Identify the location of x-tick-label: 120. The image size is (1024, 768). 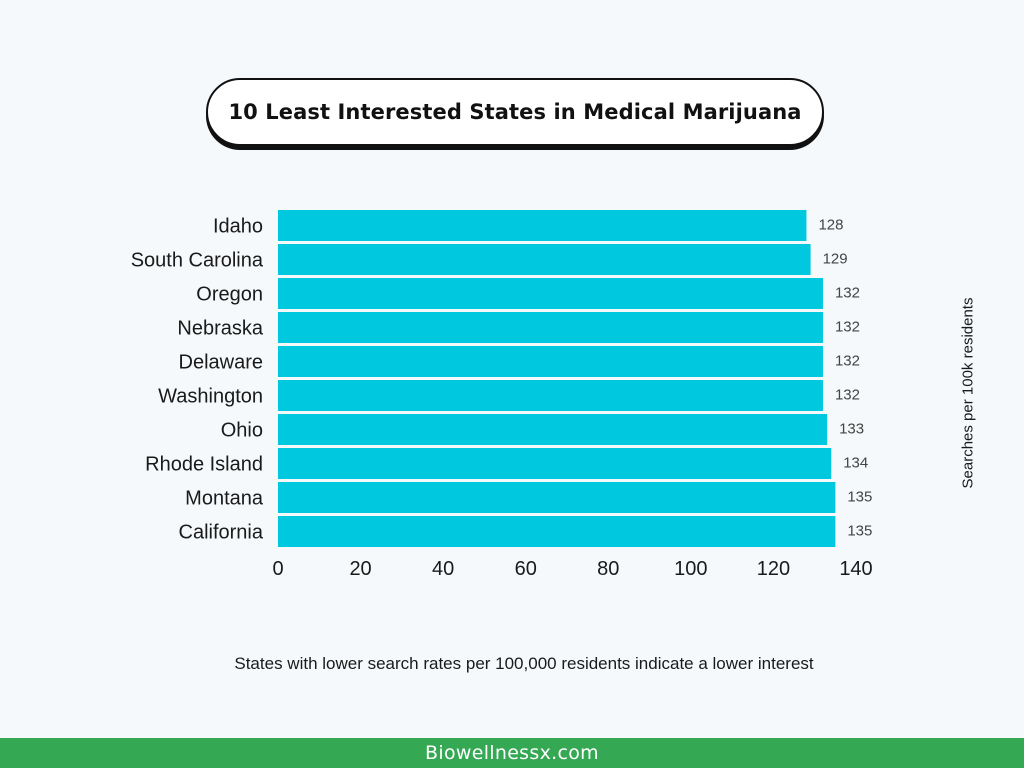
(773, 569).